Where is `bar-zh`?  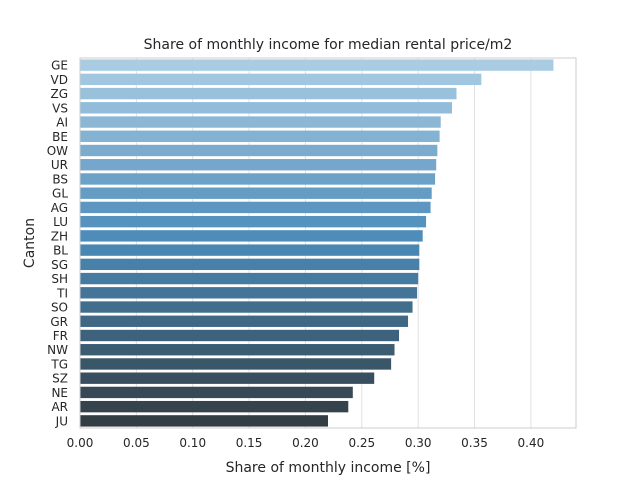 bar-zh is located at coordinates (251, 236).